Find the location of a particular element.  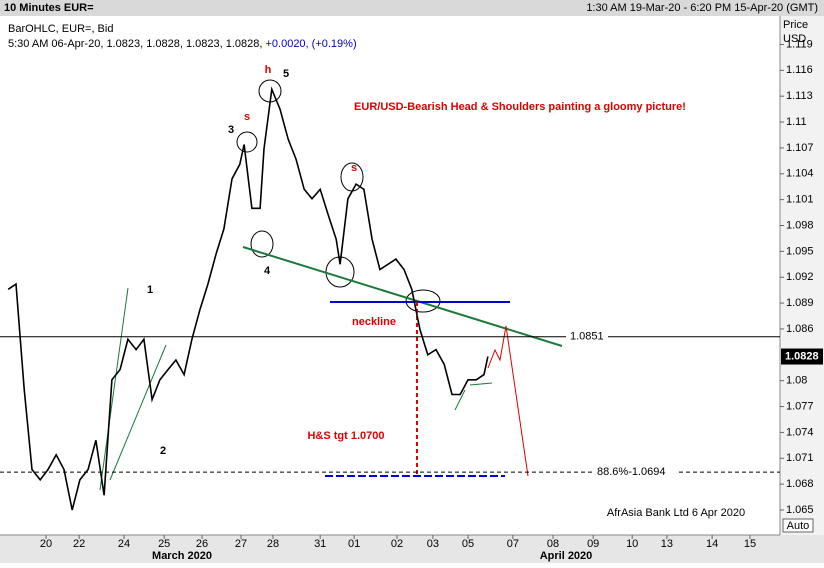

y-tick-label: 1.086 is located at coordinates (800, 329).